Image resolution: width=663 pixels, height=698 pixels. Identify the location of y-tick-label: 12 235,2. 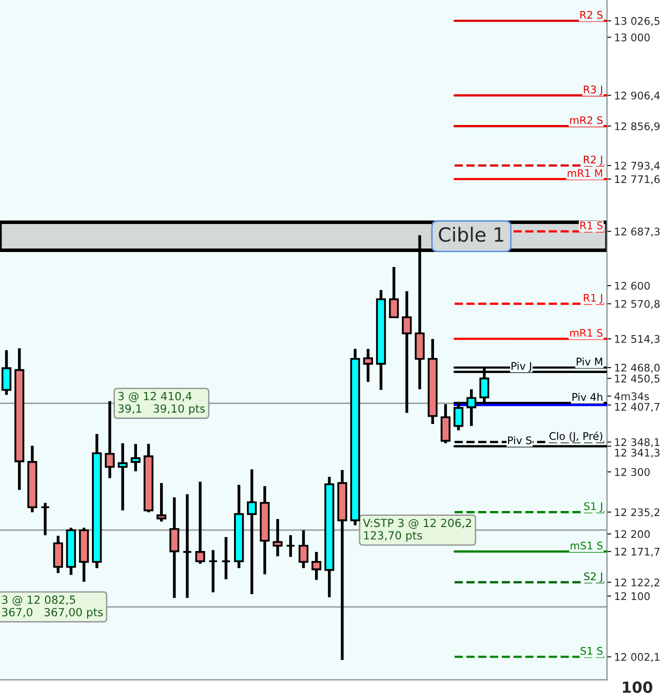
(637, 513).